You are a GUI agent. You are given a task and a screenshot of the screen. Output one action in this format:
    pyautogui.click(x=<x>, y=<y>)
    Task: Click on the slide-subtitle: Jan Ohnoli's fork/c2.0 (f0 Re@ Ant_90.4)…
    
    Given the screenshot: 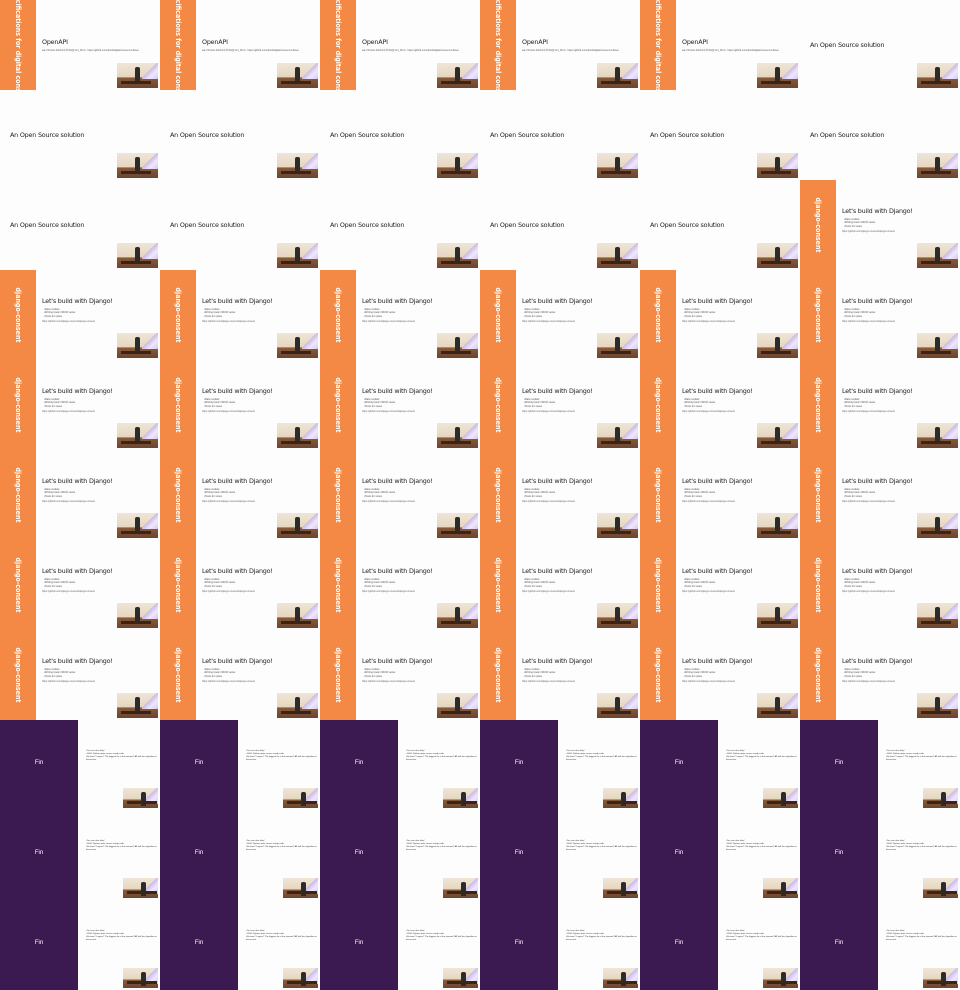 What is the action you would take?
    pyautogui.click(x=410, y=50)
    